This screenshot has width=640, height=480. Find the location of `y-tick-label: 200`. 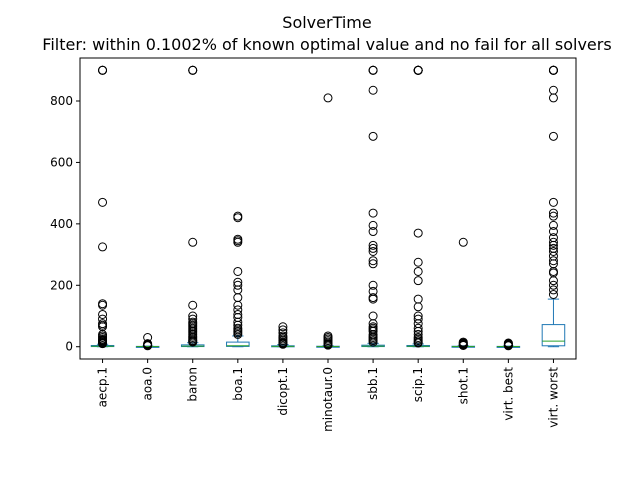

y-tick-label: 200 is located at coordinates (61, 285).